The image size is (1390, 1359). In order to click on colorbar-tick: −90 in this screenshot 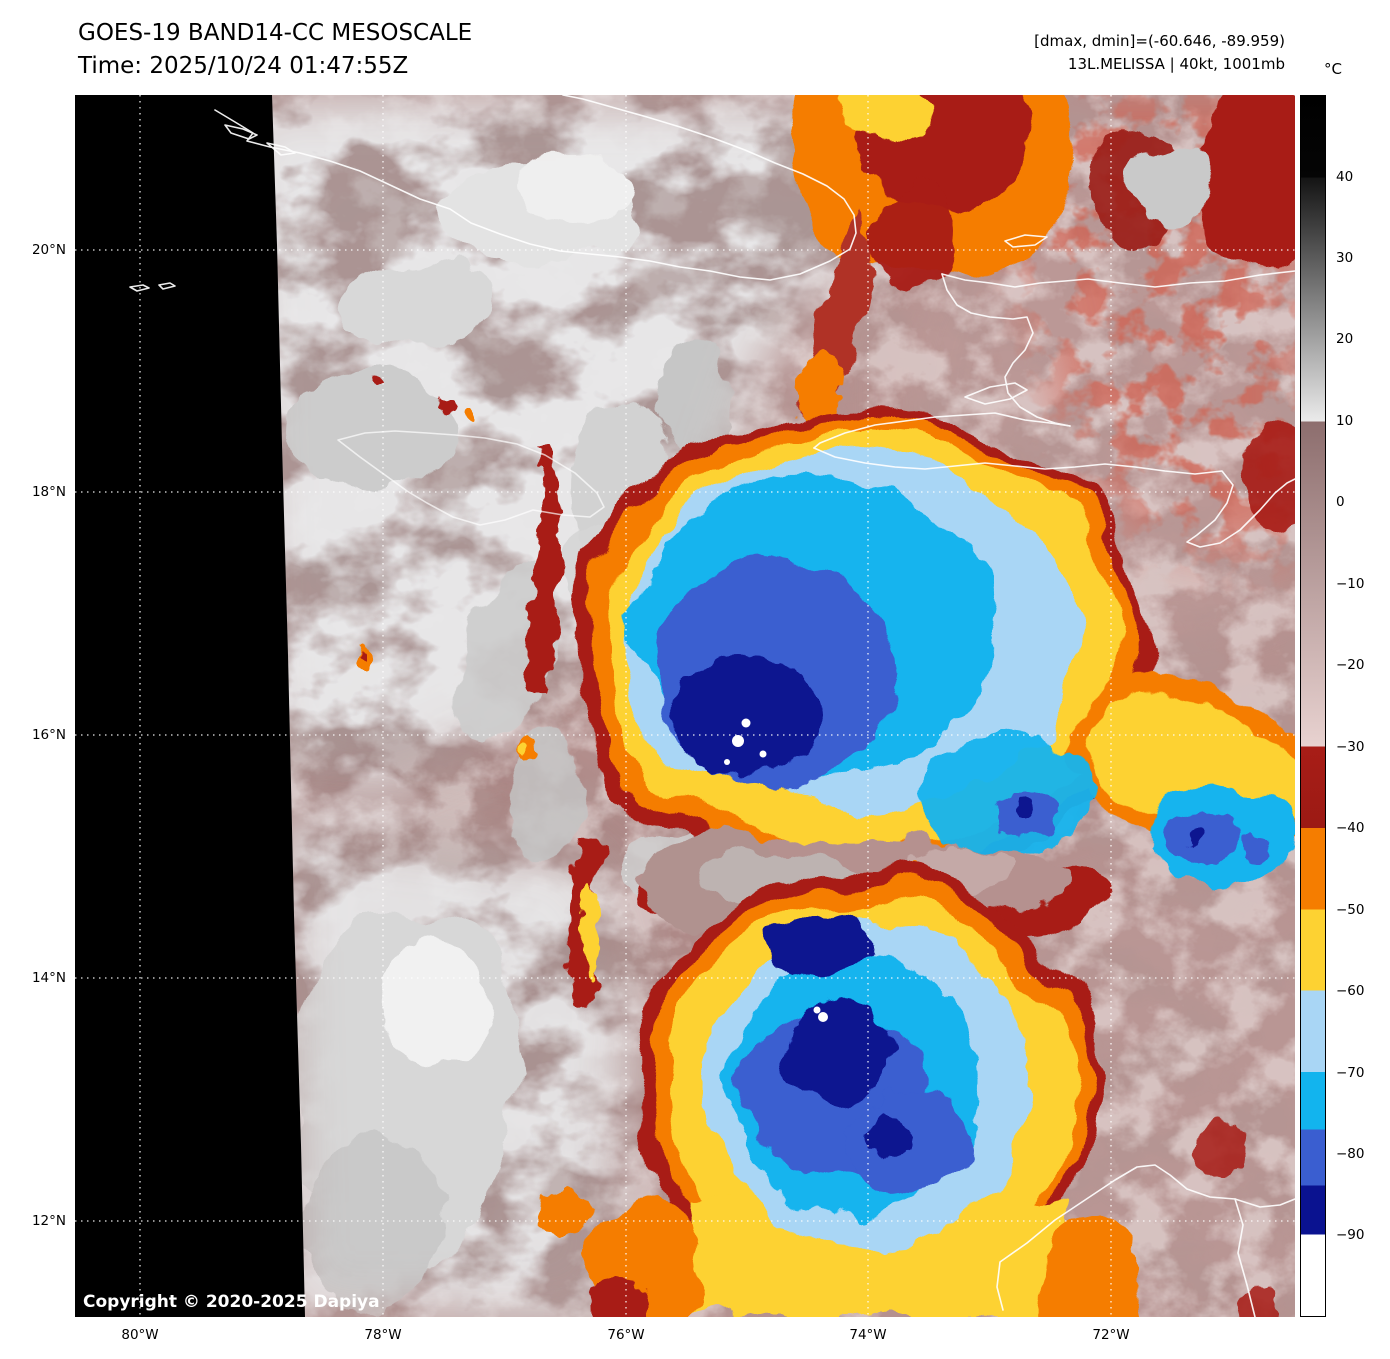, I will do `click(1350, 1235)`.